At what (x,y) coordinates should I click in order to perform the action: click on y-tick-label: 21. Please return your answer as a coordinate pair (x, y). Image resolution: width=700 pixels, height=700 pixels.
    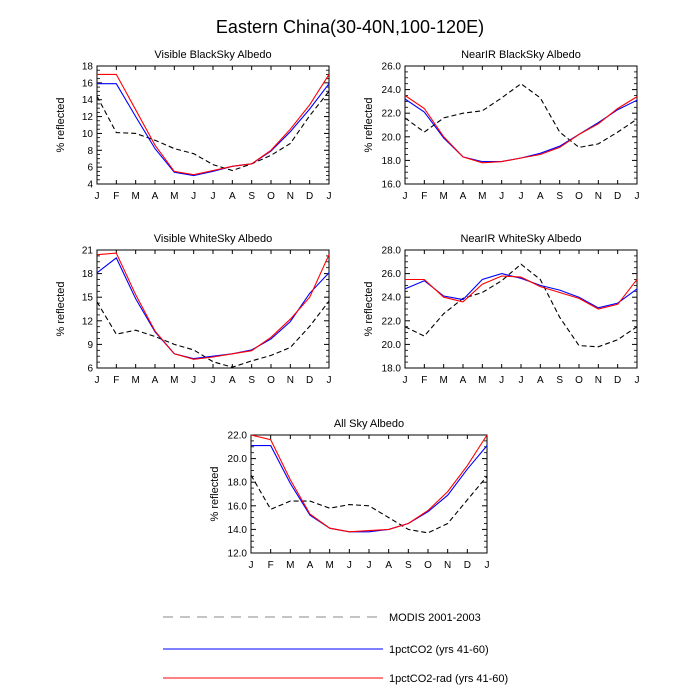
    Looking at the image, I should click on (88, 251).